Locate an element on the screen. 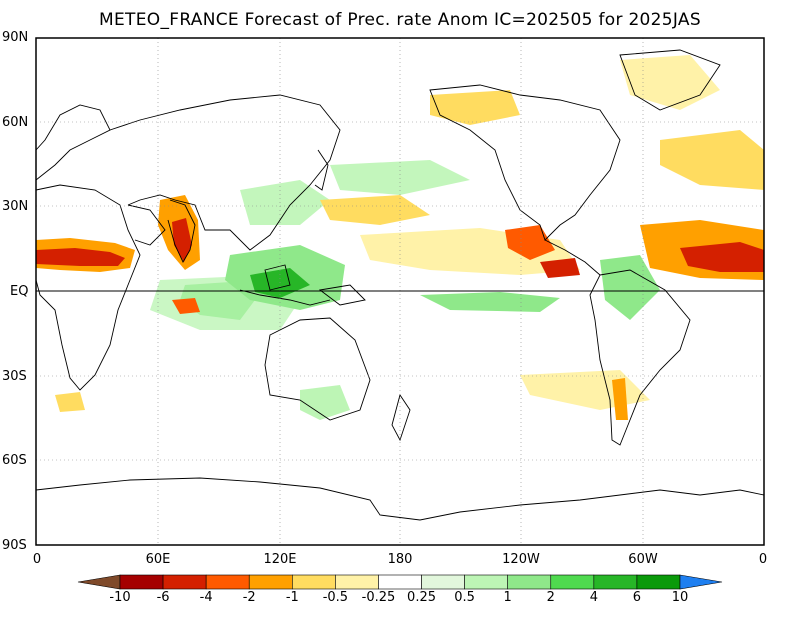 The image size is (800, 618). lat-label-60s: 60S is located at coordinates (14, 460).